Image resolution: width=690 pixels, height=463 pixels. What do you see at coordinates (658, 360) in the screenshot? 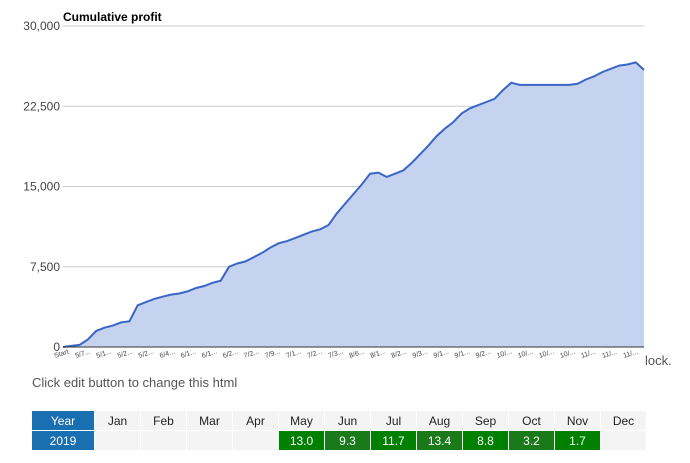
I see `trailing-text: lock.` at bounding box center [658, 360].